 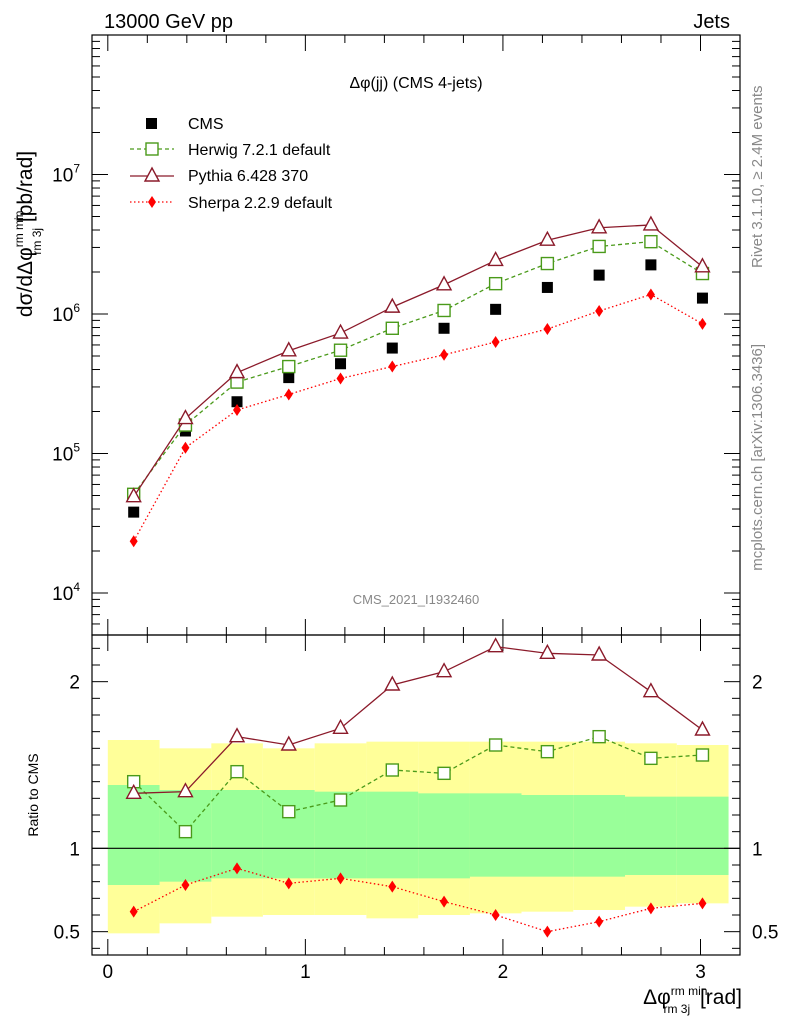 What do you see at coordinates (76, 169) in the screenshot?
I see `main-y-tick-exp: 7` at bounding box center [76, 169].